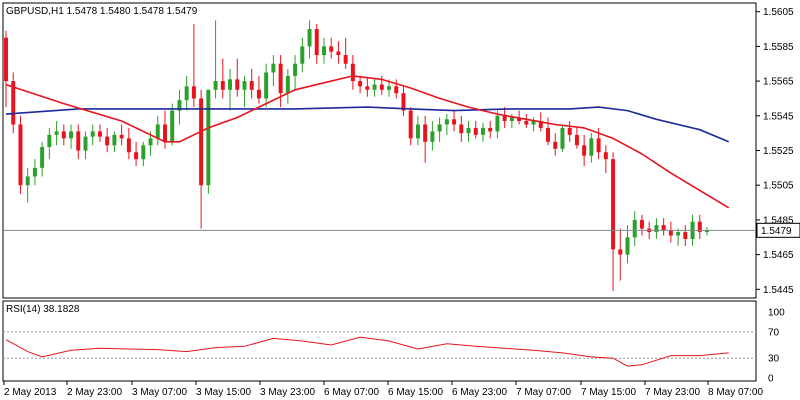  Describe the element at coordinates (672, 392) in the screenshot. I see `time-tick-label: 7 May 23:00` at that location.